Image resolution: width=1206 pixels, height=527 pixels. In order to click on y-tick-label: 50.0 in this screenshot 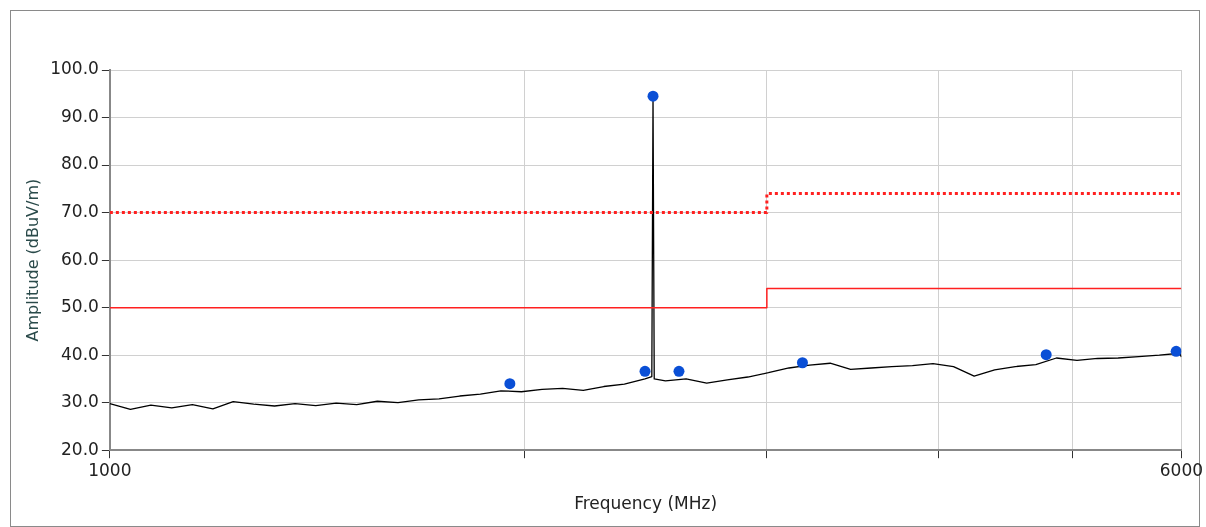, I will do `click(80, 306)`.